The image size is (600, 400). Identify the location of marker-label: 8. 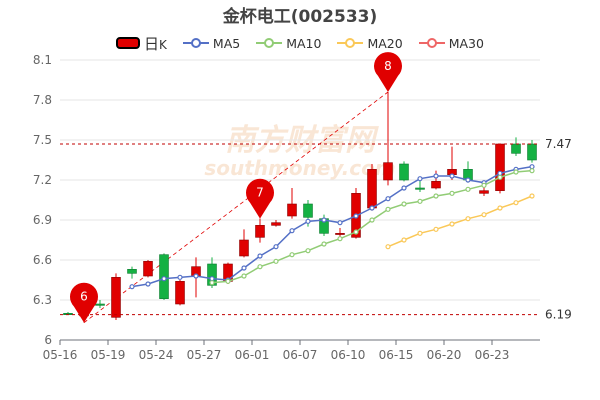
(388, 66).